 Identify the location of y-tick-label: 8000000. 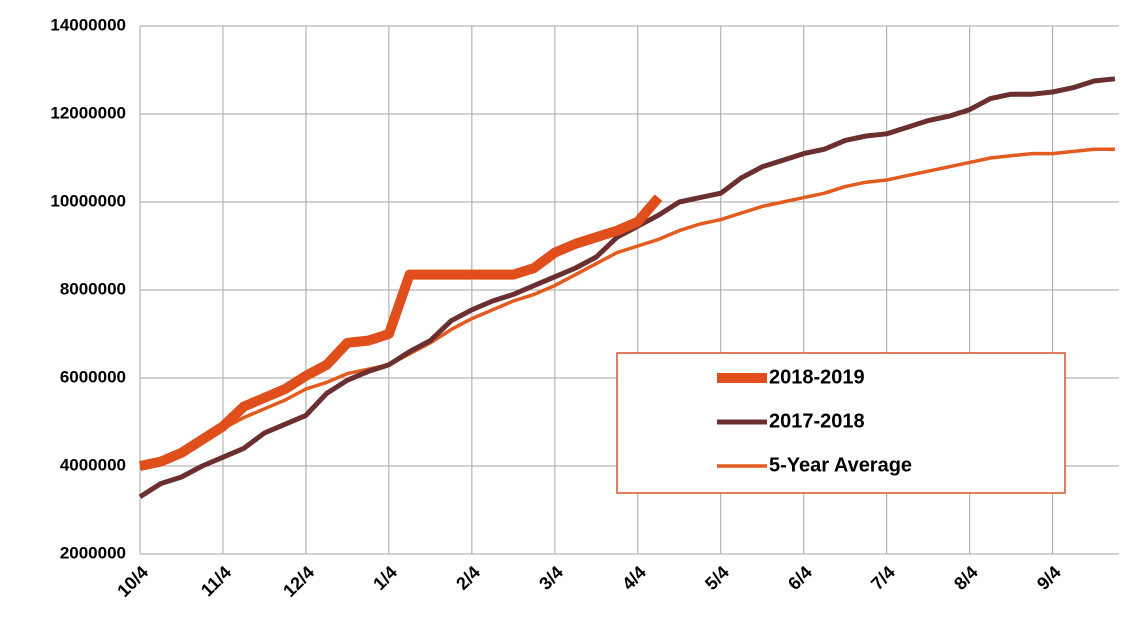
(93, 288).